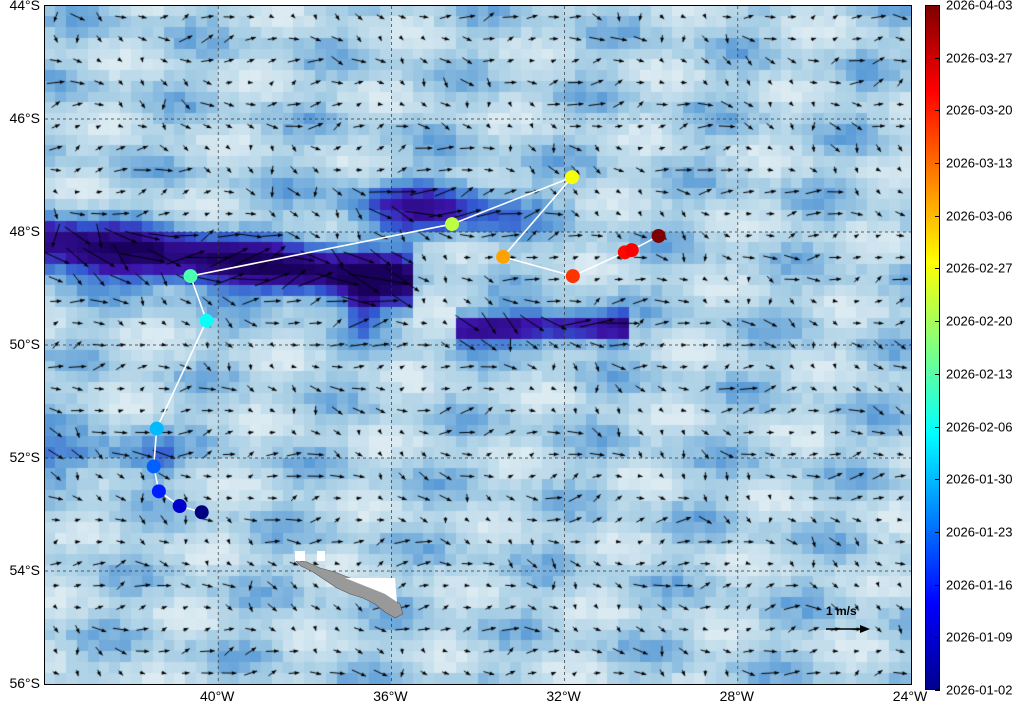 The width and height of the screenshot is (1024, 706). Describe the element at coordinates (979, 216) in the screenshot. I see `colorbar-tick-label: 2026-03-06` at that location.